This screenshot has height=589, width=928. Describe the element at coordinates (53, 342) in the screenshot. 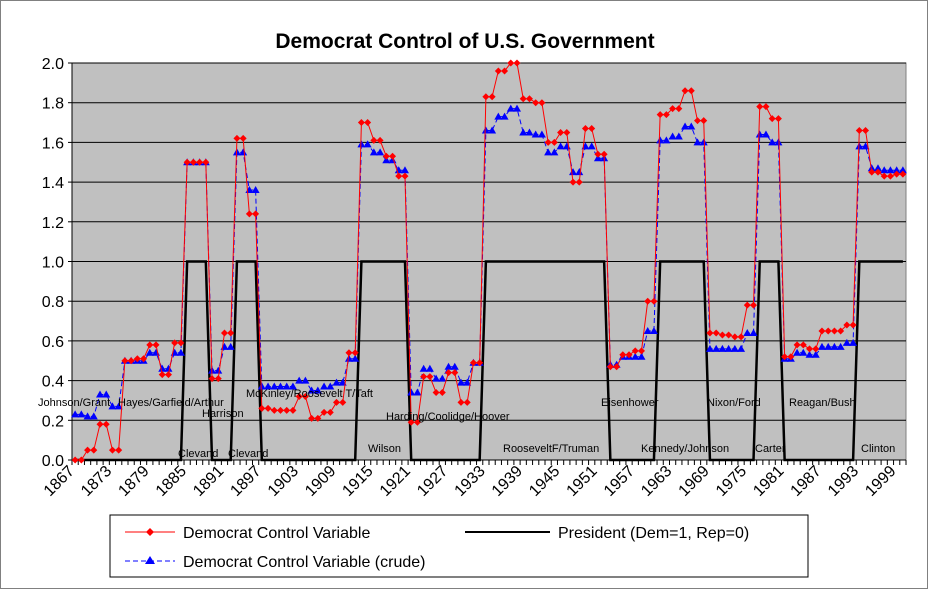

I see `y-tick-label: 0.6` at that location.